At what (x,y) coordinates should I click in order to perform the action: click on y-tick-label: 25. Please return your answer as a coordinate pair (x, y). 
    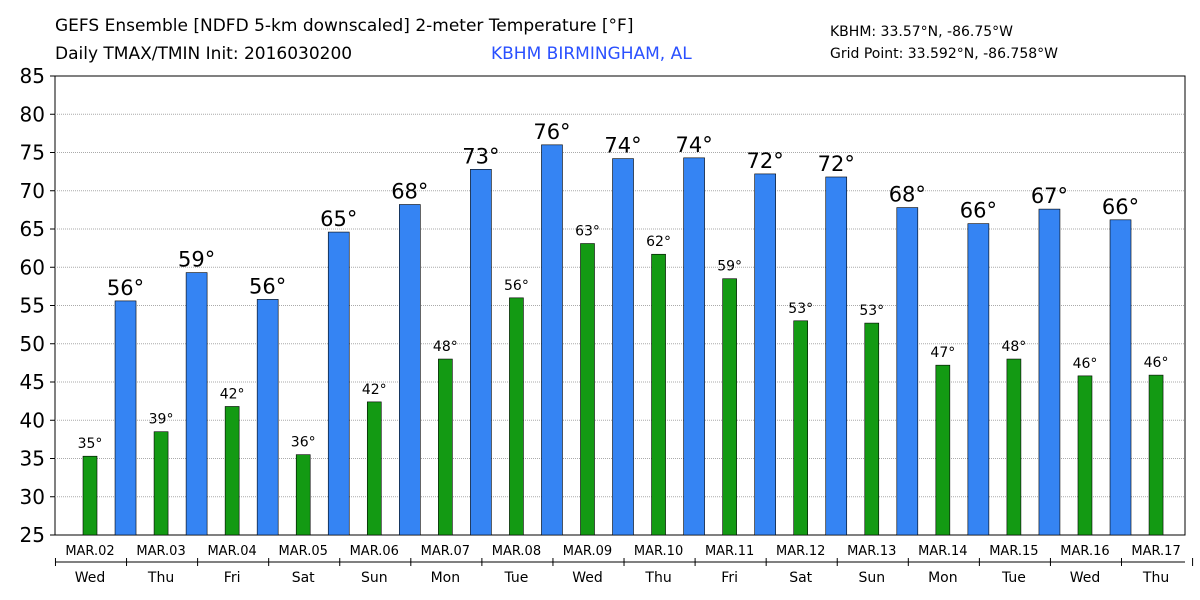
    Looking at the image, I should click on (32, 535).